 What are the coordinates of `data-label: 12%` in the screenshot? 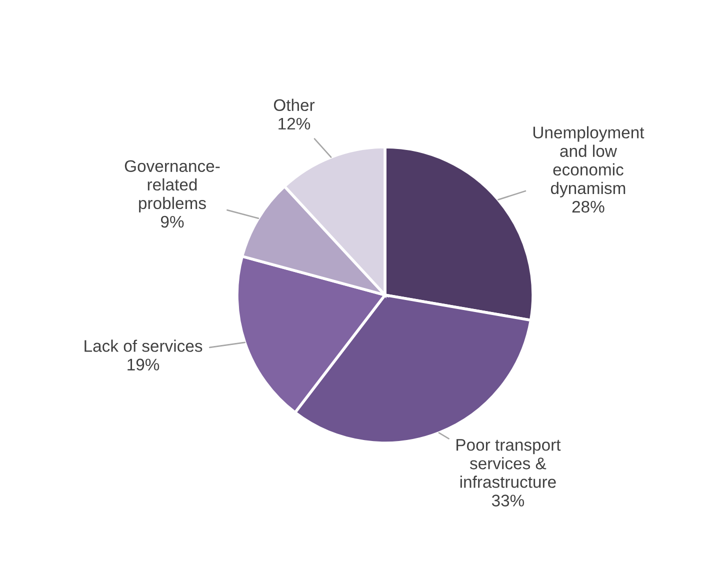 It's located at (294, 124).